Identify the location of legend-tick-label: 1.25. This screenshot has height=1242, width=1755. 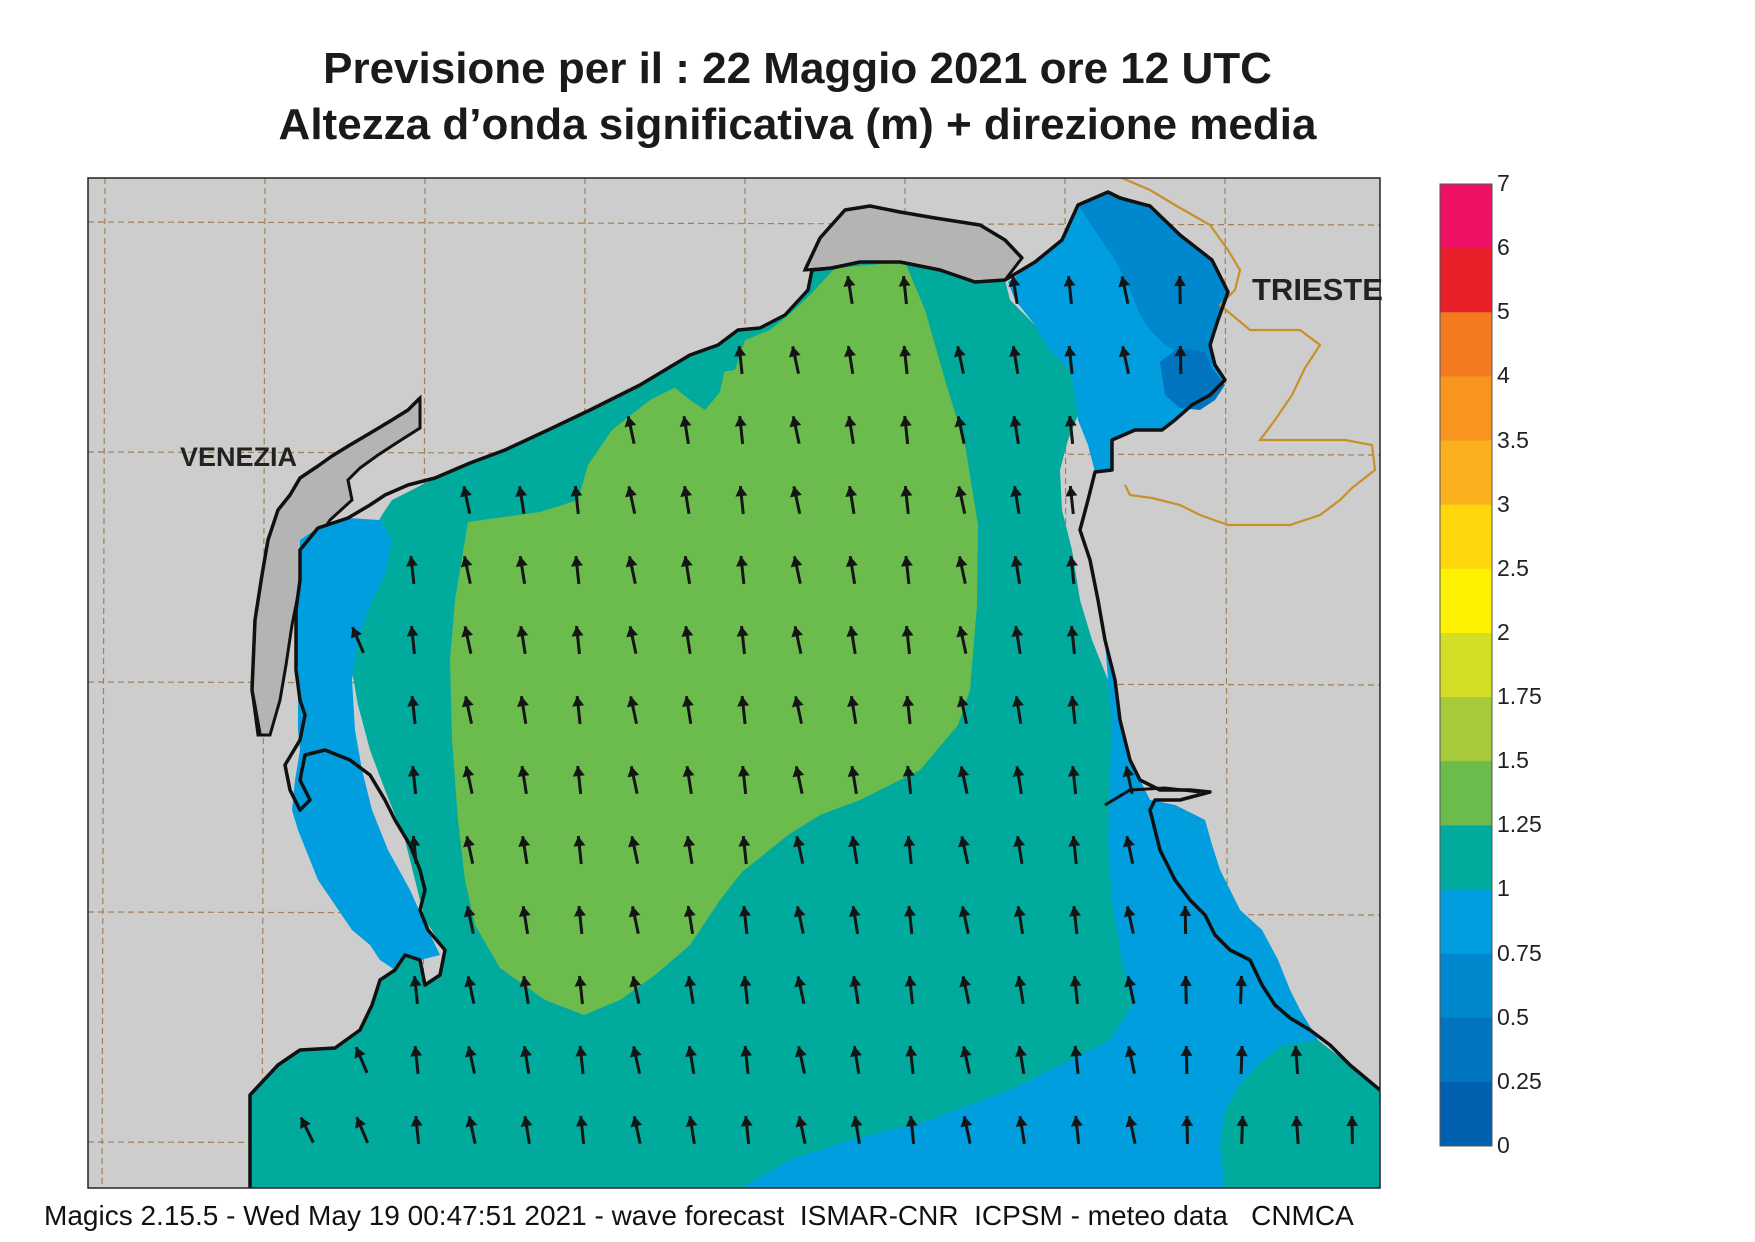
(1519, 824).